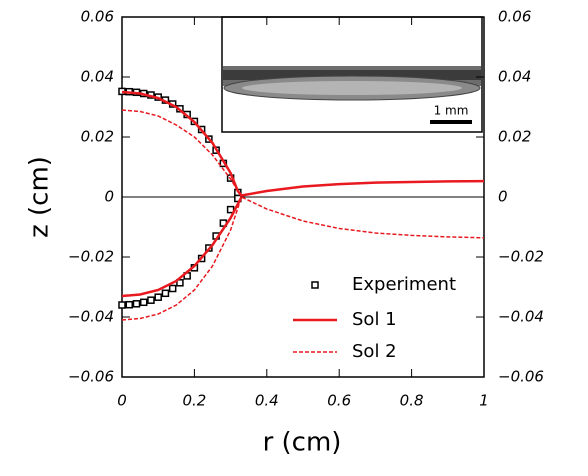 The image size is (588, 476). I want to click on x-tick-label: 1, so click(484, 401).